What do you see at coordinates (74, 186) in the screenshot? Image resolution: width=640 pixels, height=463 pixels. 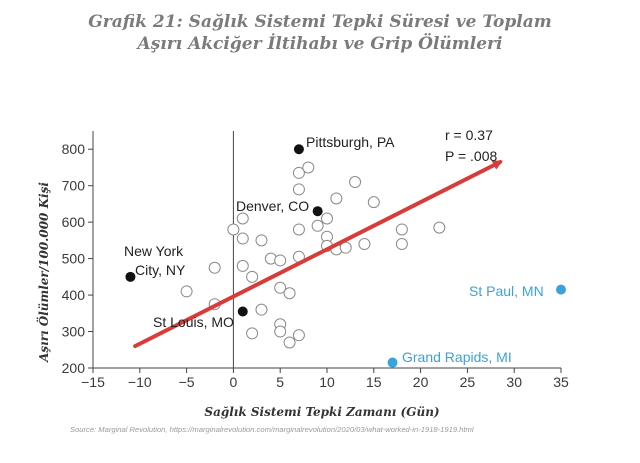 I see `y-tick-label: 700` at bounding box center [74, 186].